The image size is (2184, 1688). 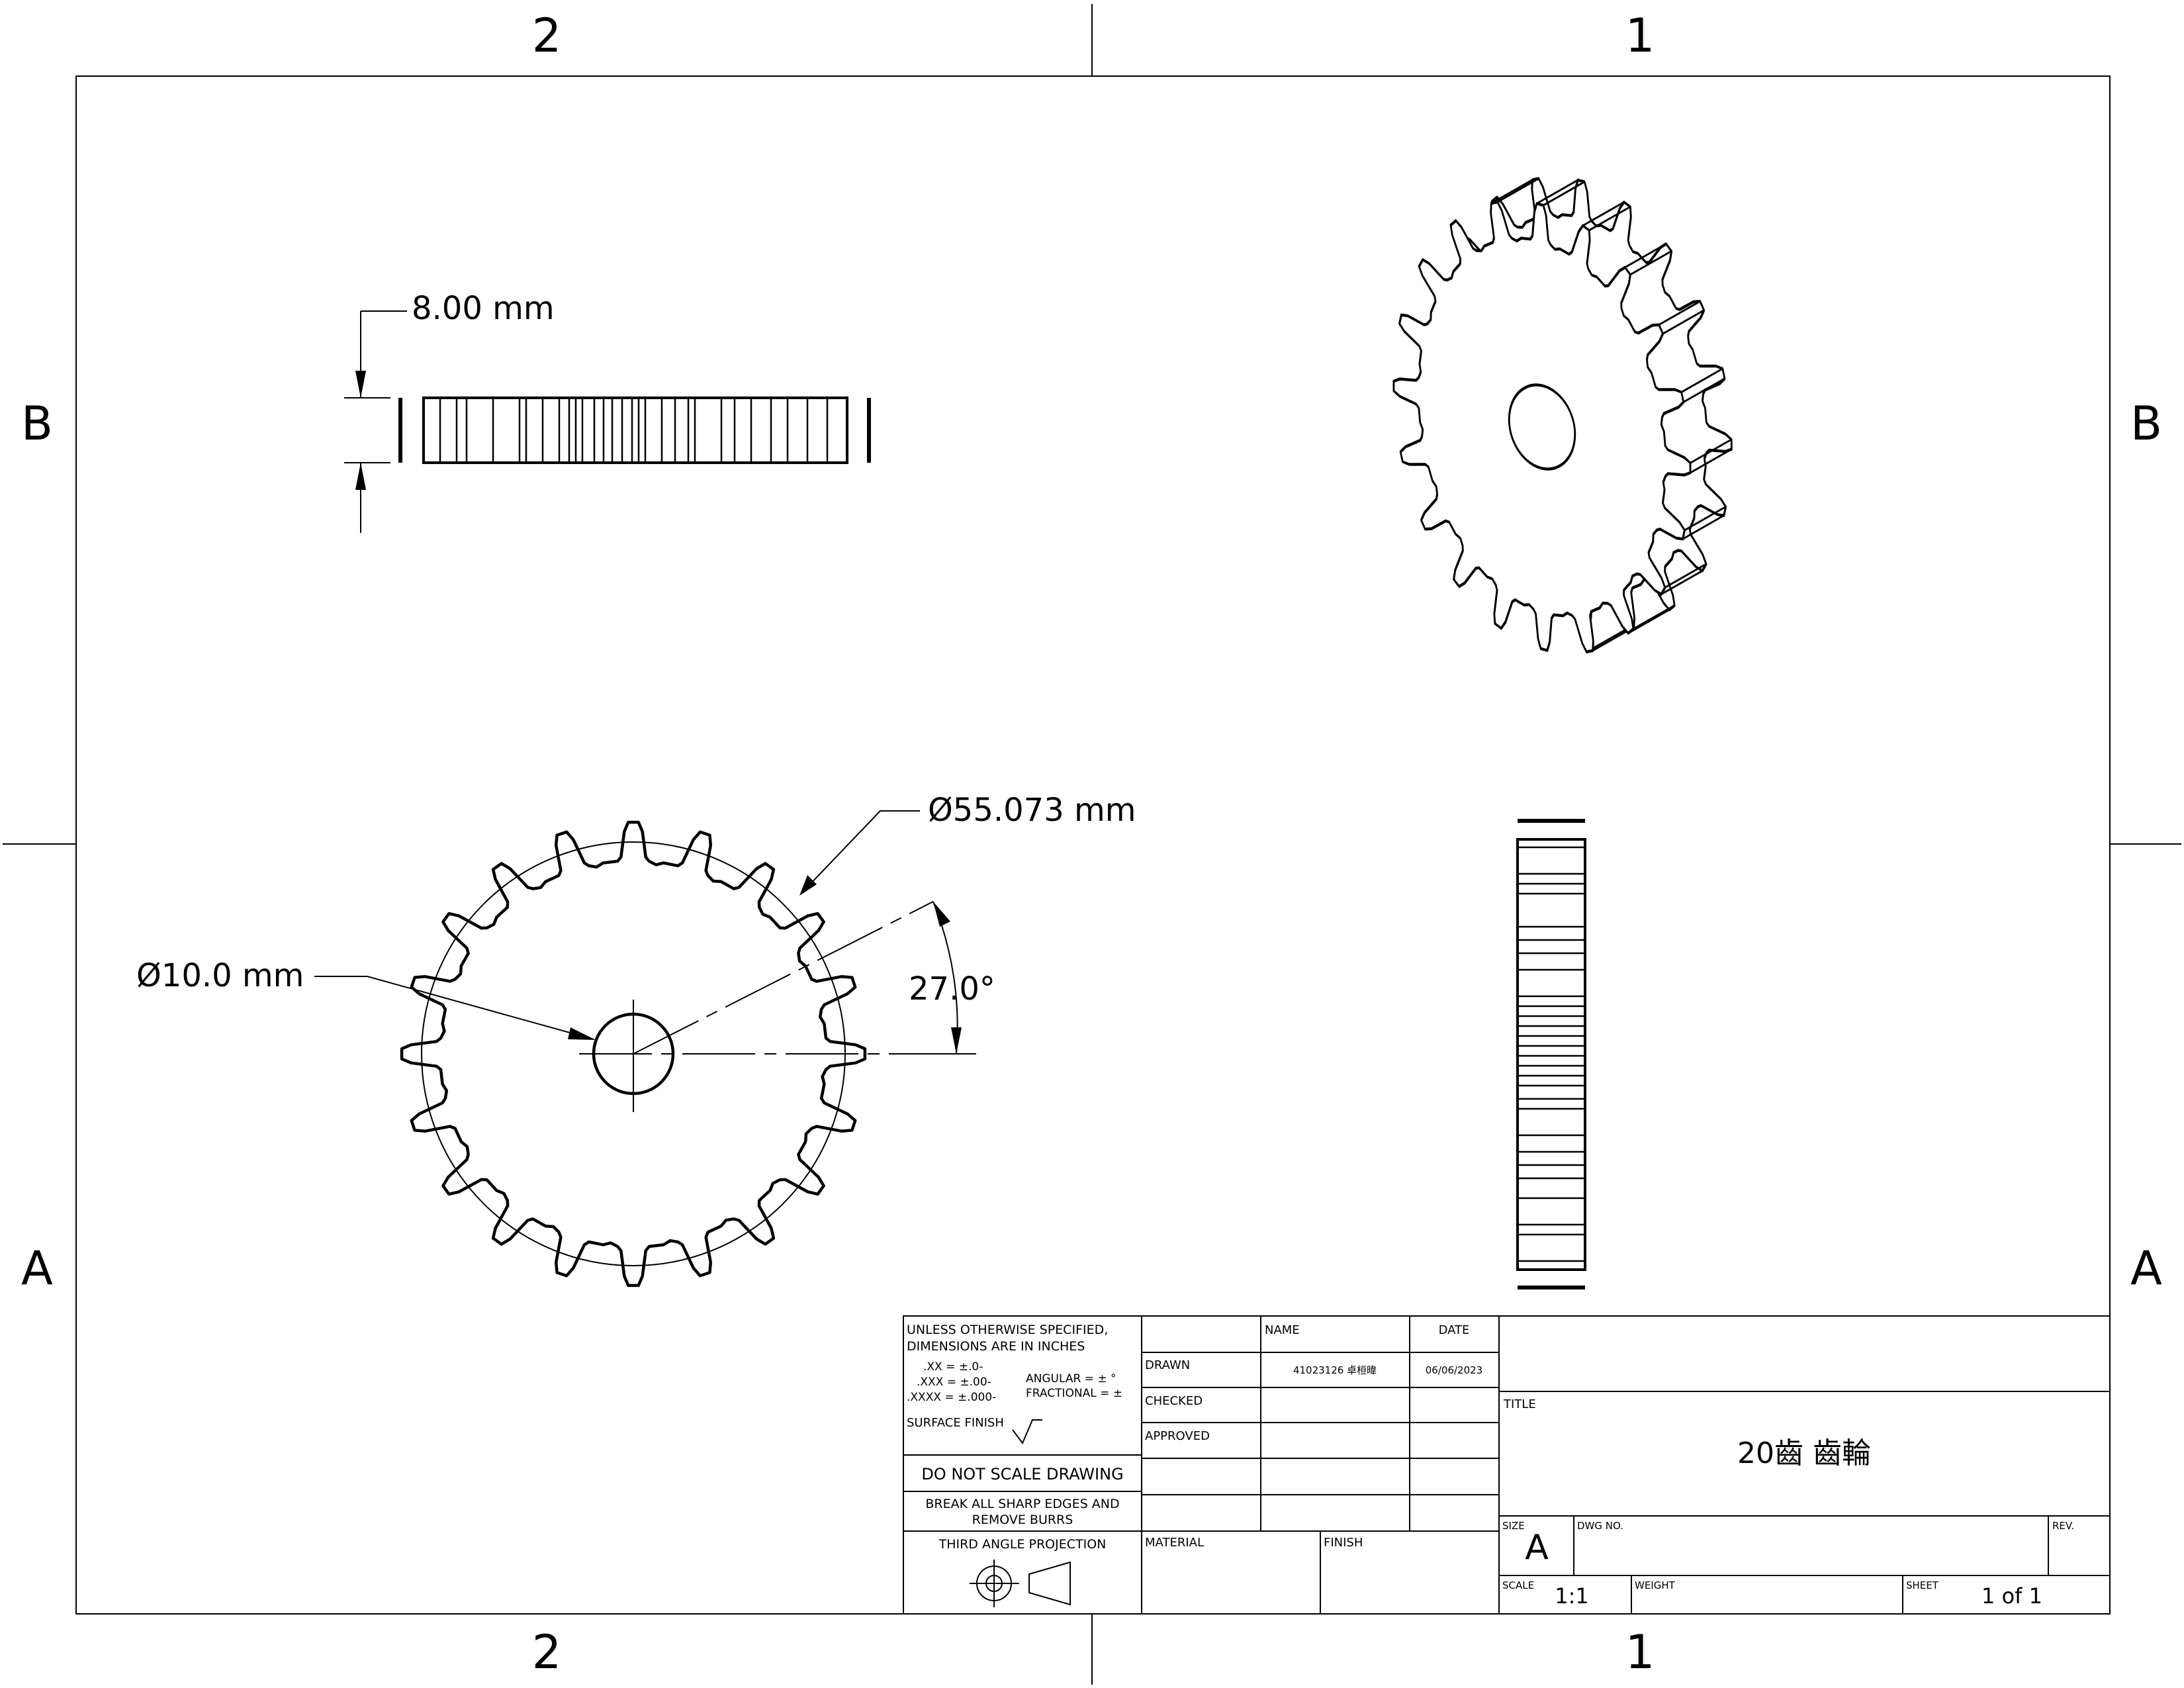 What do you see at coordinates (2011, 1596) in the screenshot?
I see `sheet-value: 1 of 1` at bounding box center [2011, 1596].